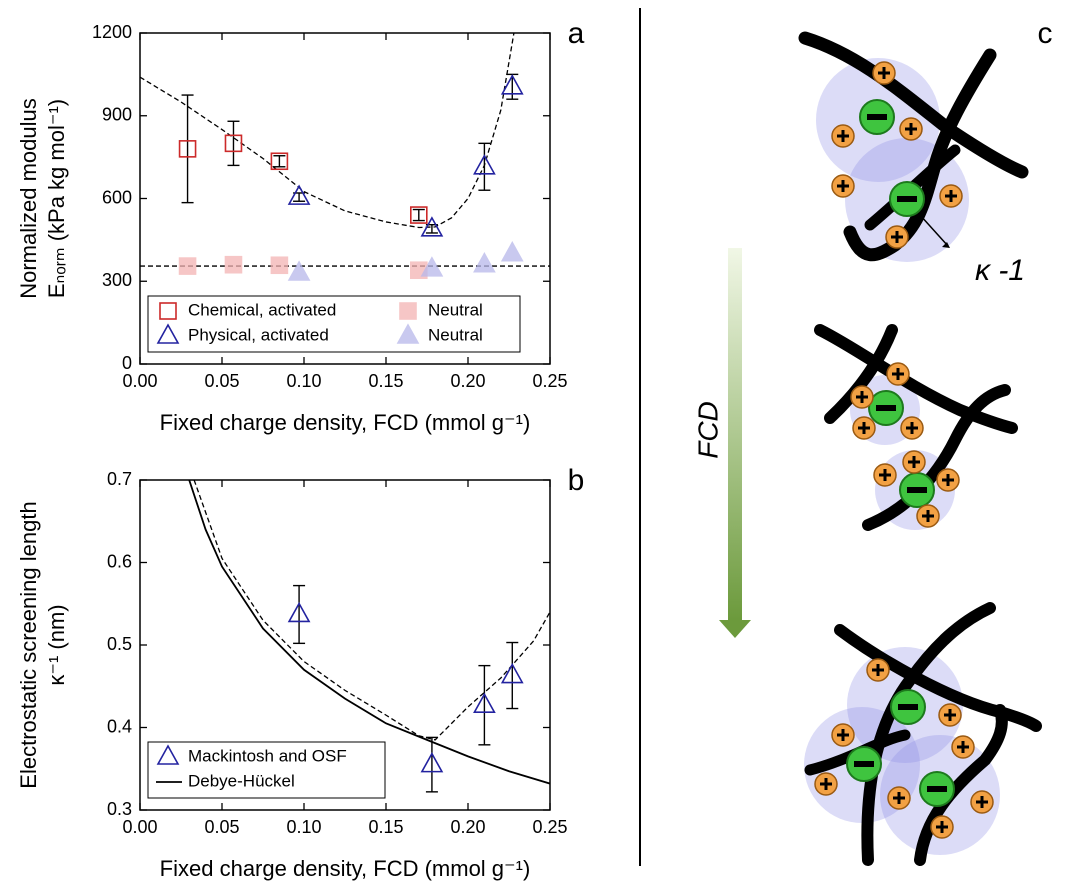  I want to click on y-tick-label: 1200, so click(112, 32).